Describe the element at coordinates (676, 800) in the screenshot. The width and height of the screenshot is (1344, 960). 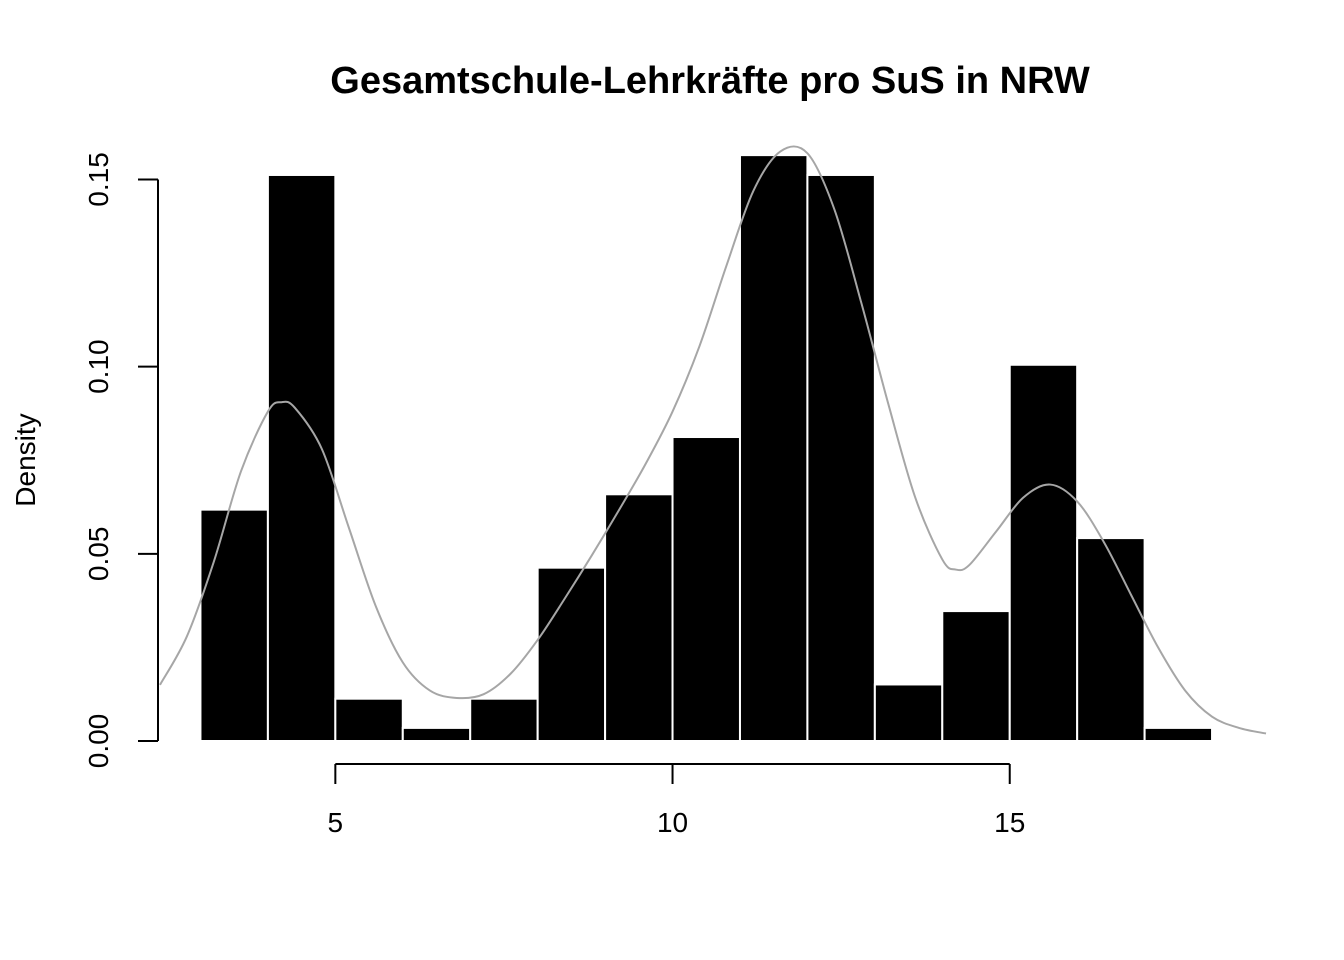
I see `x-axis: 5 10 15` at that location.